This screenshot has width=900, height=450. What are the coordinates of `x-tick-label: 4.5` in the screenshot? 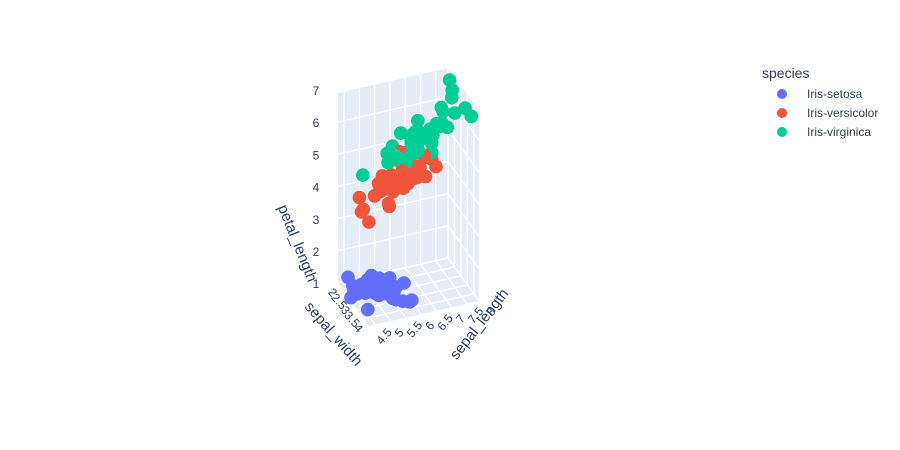 It's located at (384, 336).